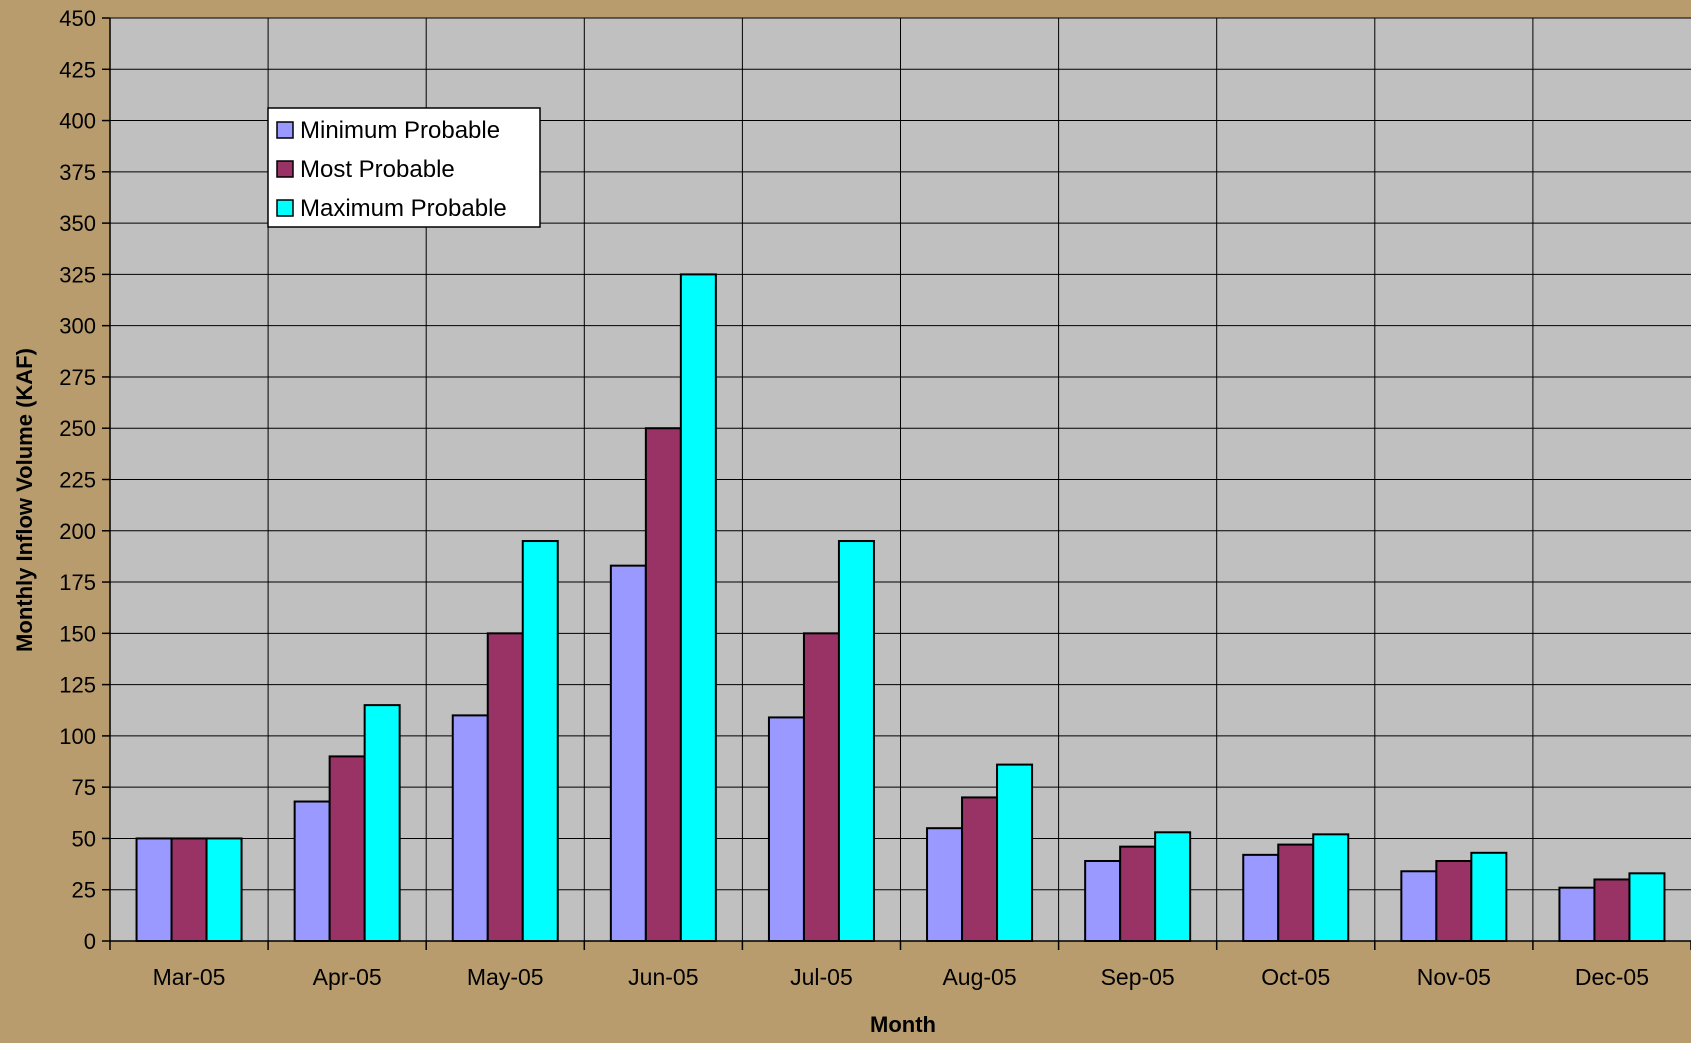 This screenshot has height=1043, width=1691. What do you see at coordinates (1454, 977) in the screenshot?
I see `x-tick-label: Nov-05` at bounding box center [1454, 977].